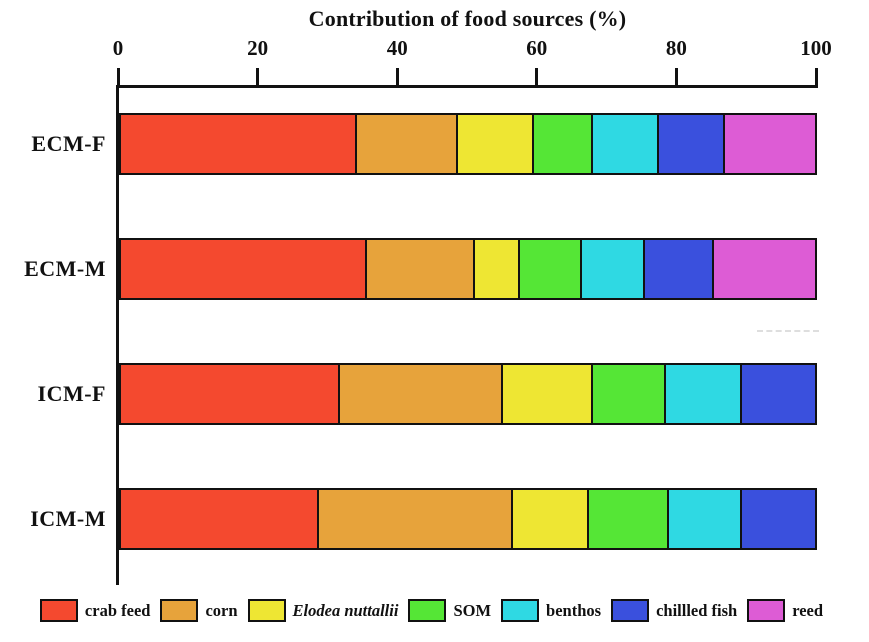  Describe the element at coordinates (574, 610) in the screenshot. I see `legend-label: benthos` at that location.